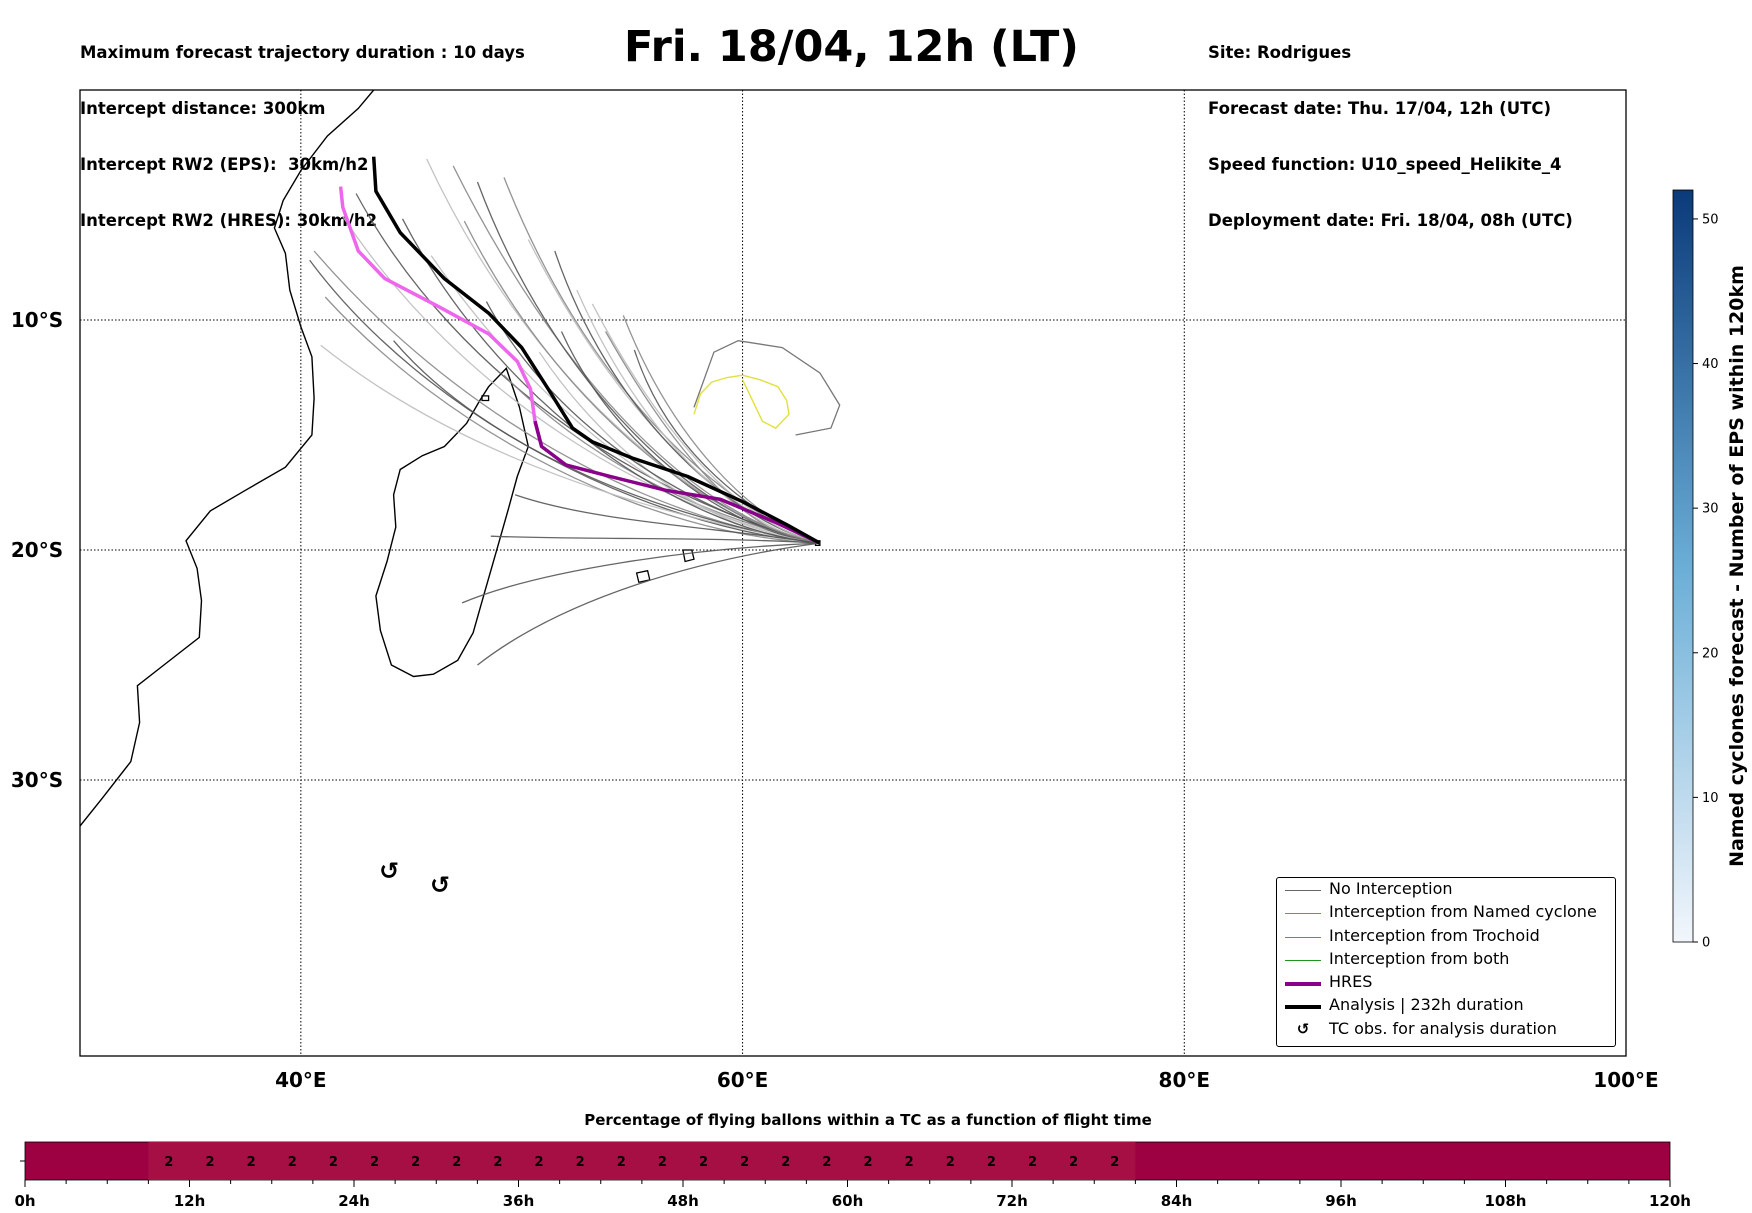 The height and width of the screenshot is (1213, 1752). I want to click on eps-trajectories, so click(565, 412).